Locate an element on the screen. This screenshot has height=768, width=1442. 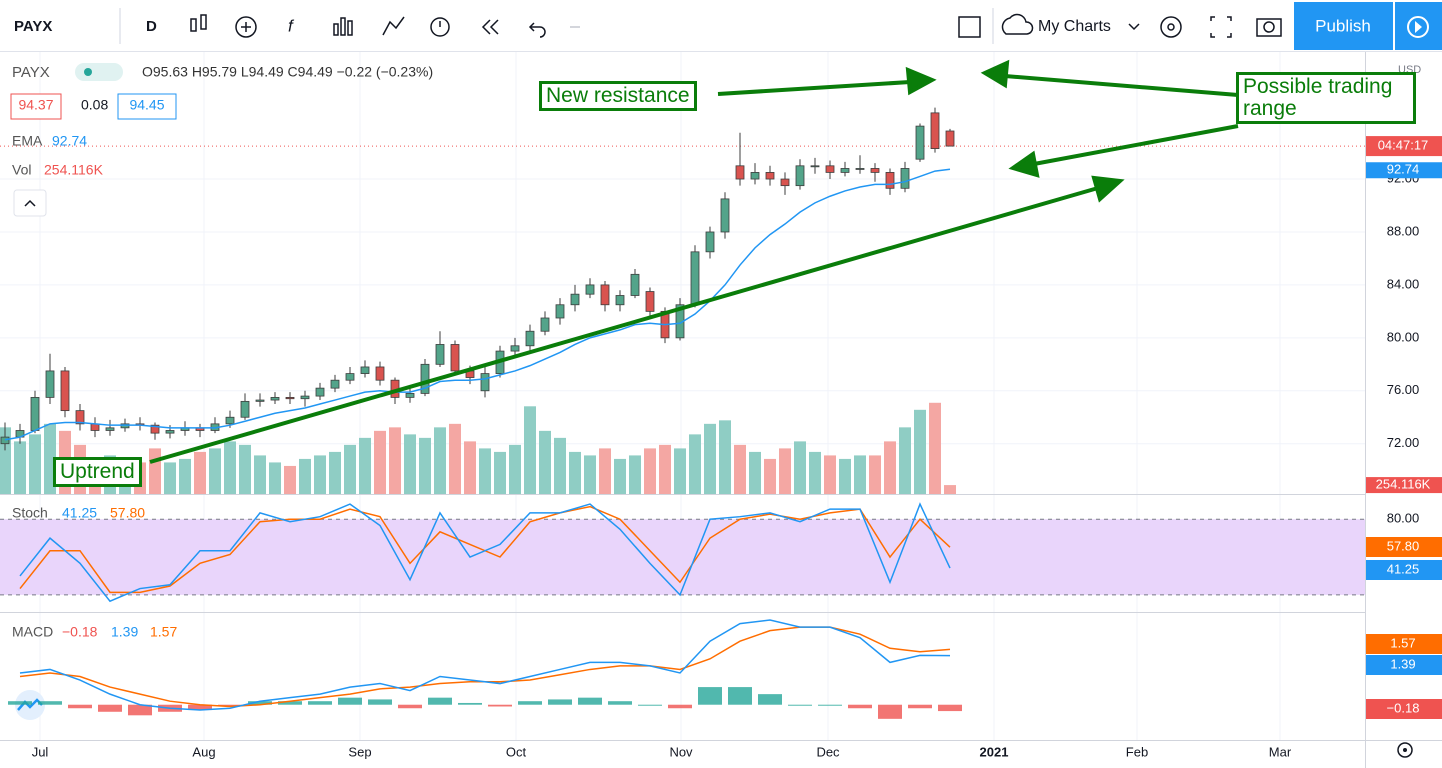
stoch-k-line is located at coordinates (485, 552).